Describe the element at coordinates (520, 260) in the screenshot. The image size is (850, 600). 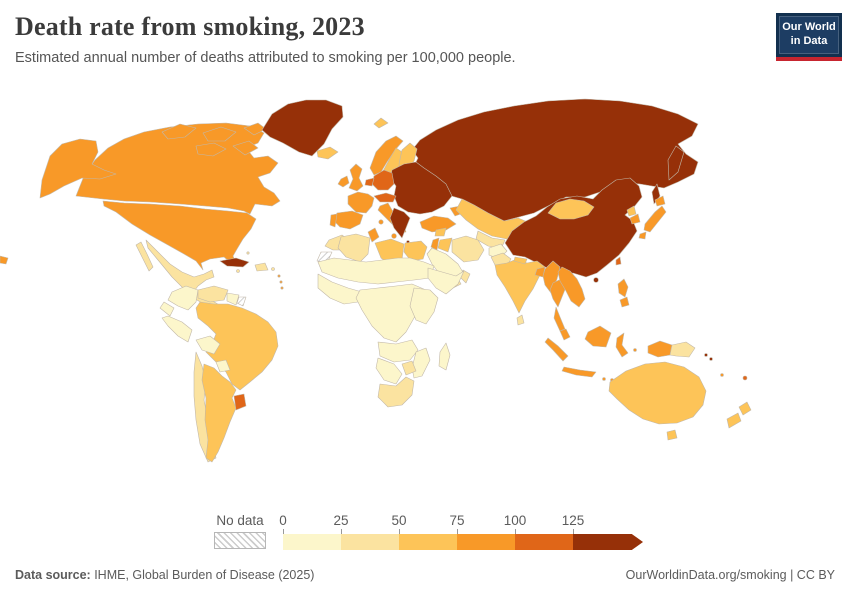
I see `country-nepal` at that location.